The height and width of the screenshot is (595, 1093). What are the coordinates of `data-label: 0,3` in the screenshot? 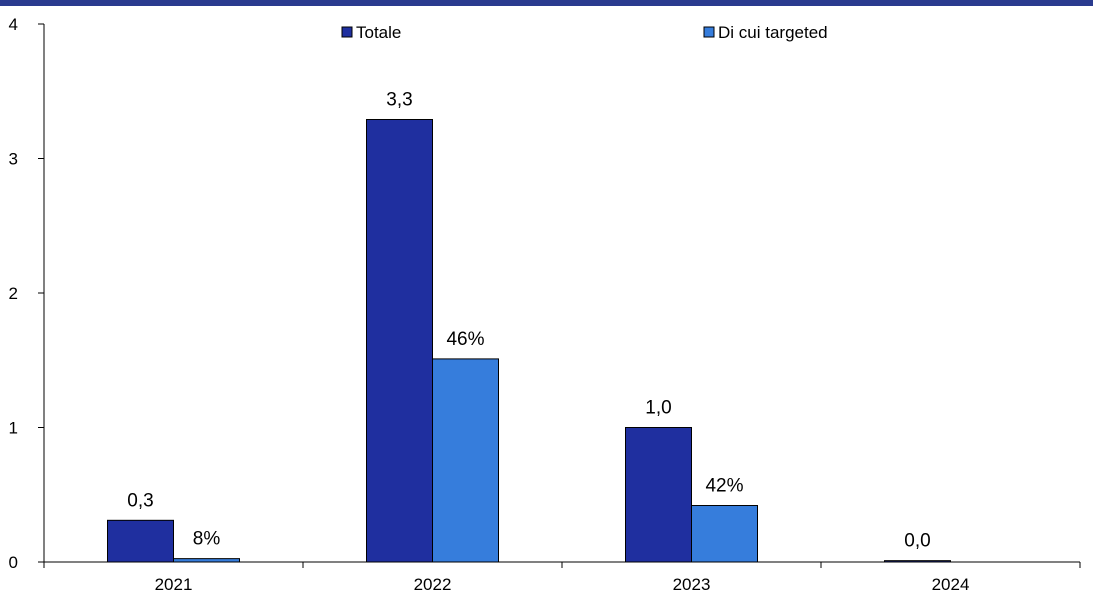 It's located at (140, 500).